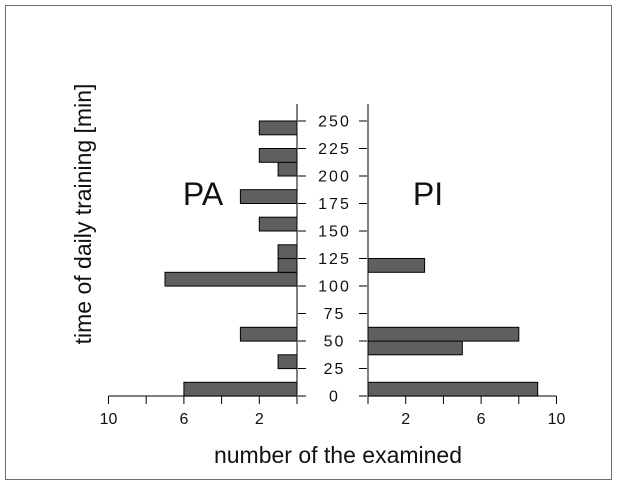 This screenshot has width=619, height=487. Describe the element at coordinates (338, 455) in the screenshot. I see `x-axis-title: number of the examined` at that location.